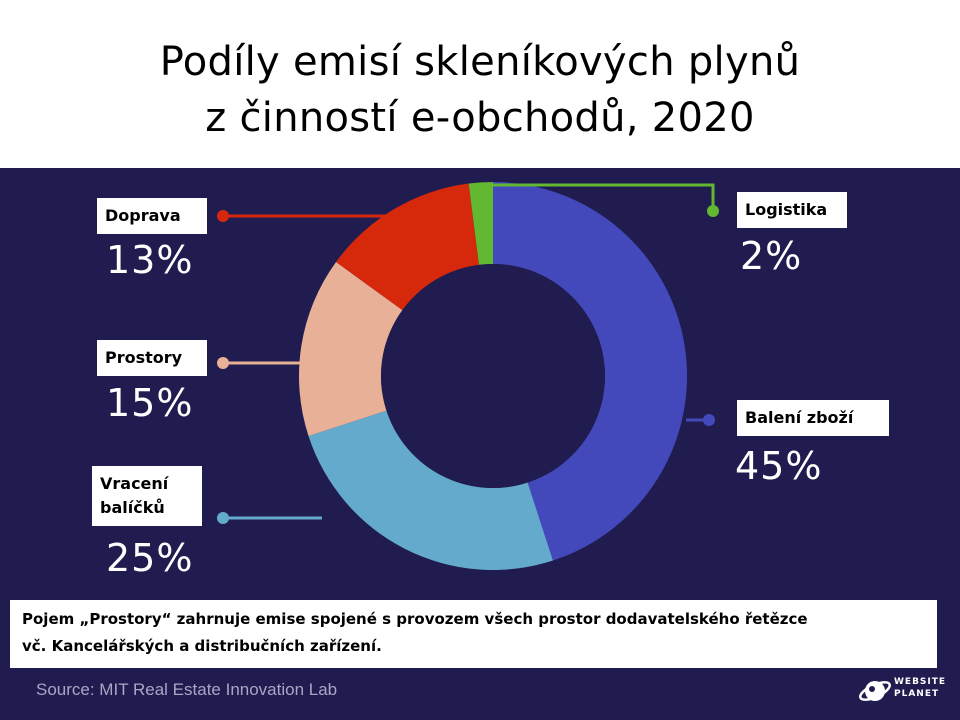 This screenshot has height=720, width=960. Describe the element at coordinates (779, 466) in the screenshot. I see `pct-baleni: 45%` at that location.